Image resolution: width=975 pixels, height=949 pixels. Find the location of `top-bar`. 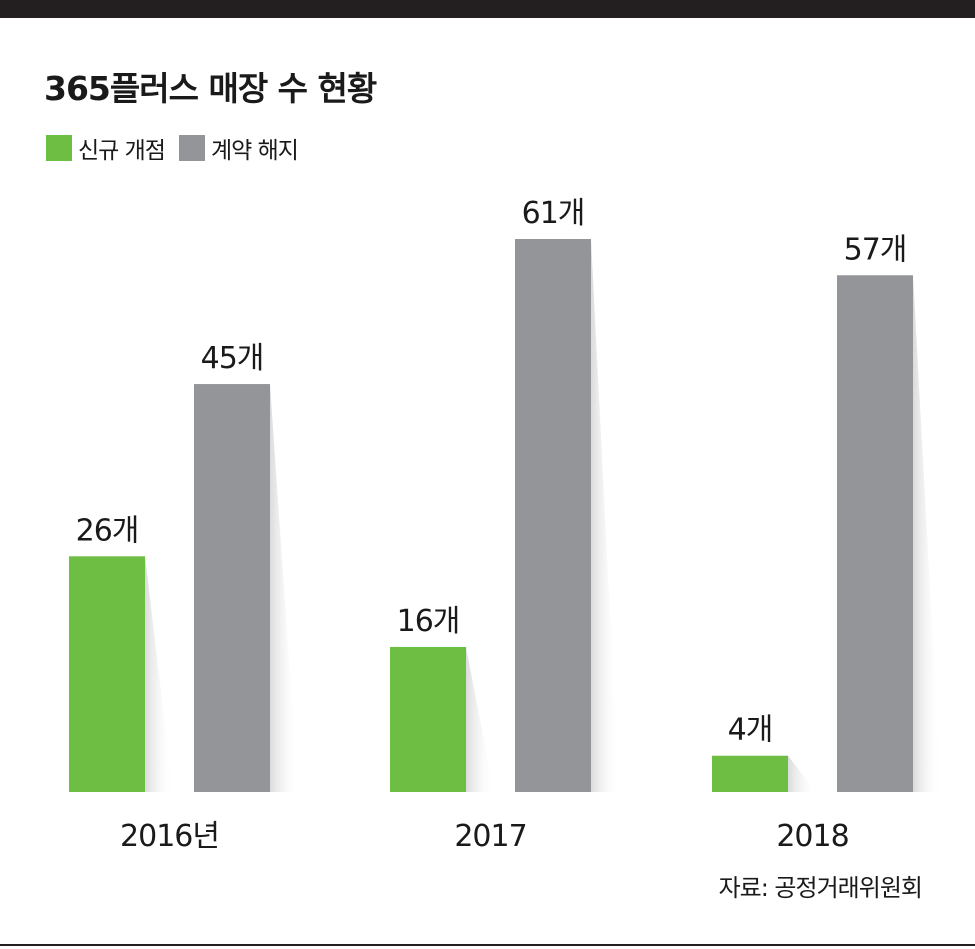

top-bar is located at coordinates (487, 9).